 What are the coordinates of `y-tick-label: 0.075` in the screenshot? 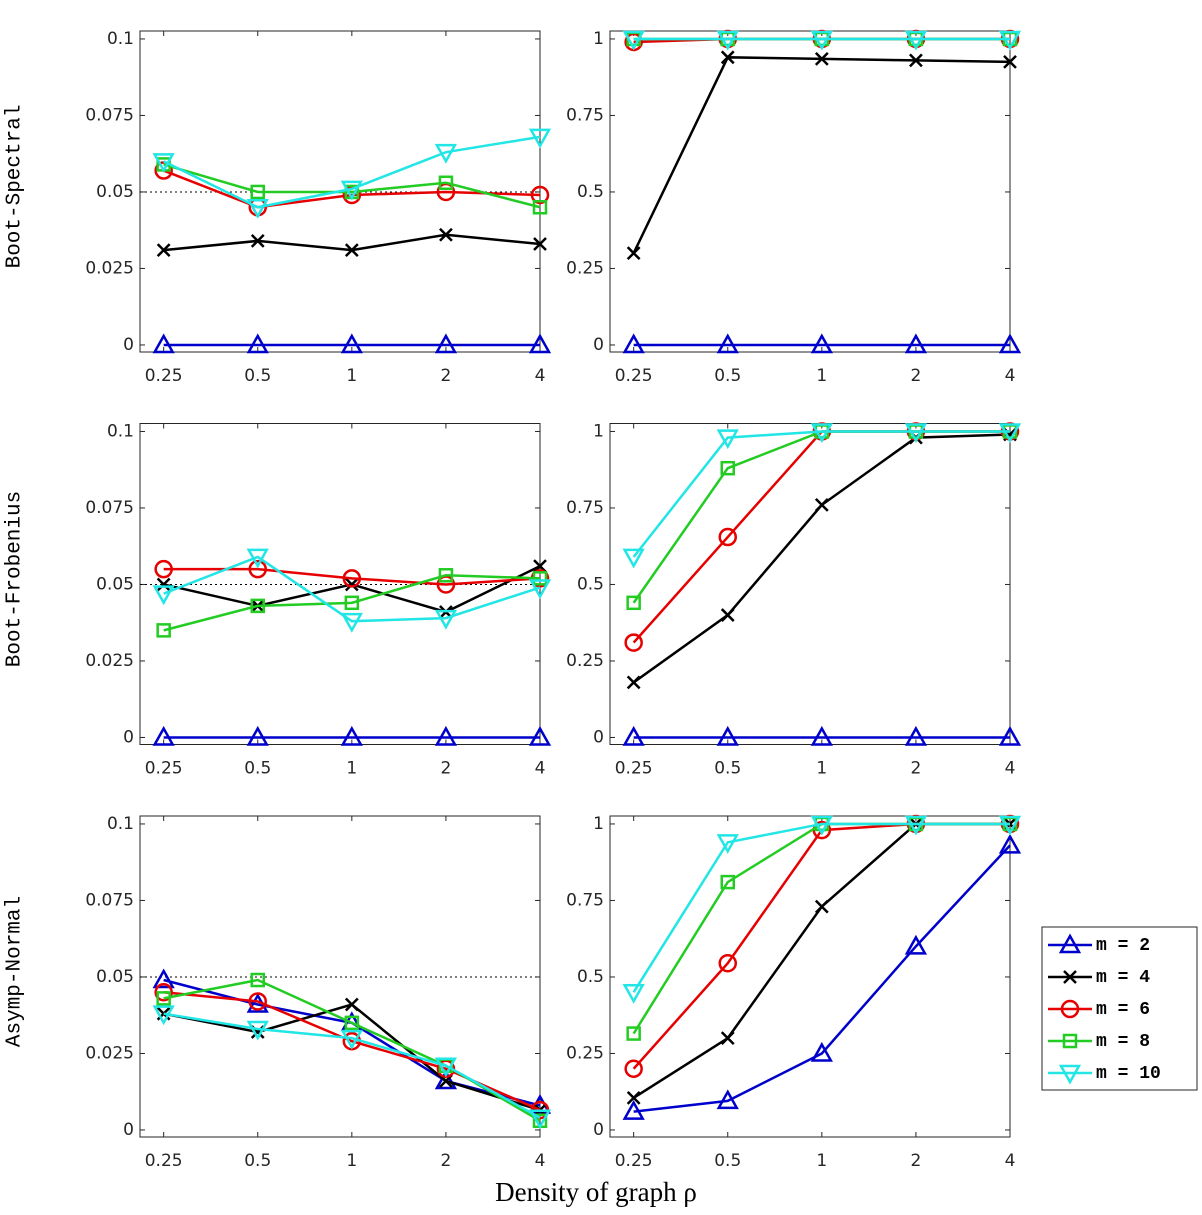 It's located at (109, 115).